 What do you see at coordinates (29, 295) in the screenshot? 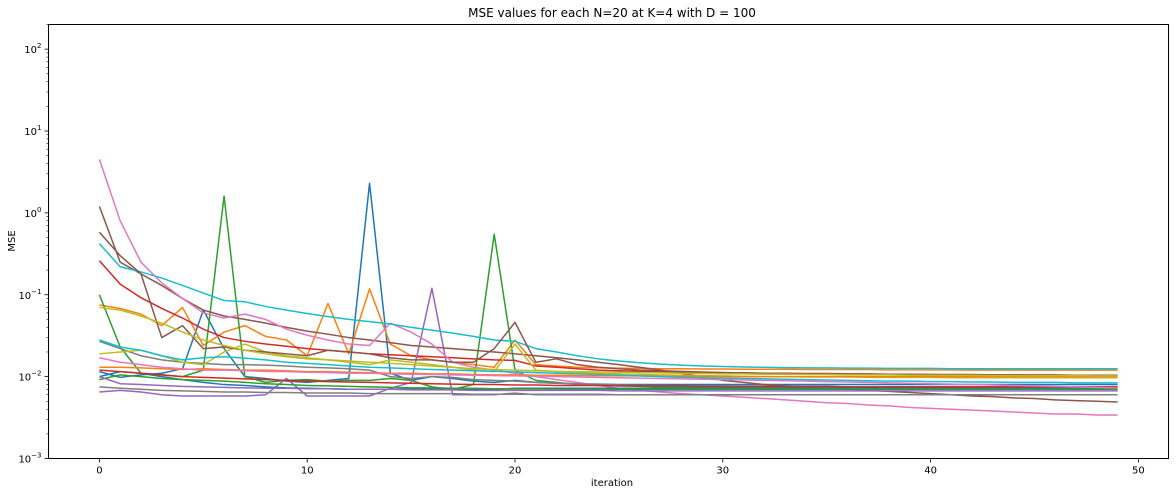
I see `y-tick-label: 10⁻¹` at bounding box center [29, 295].